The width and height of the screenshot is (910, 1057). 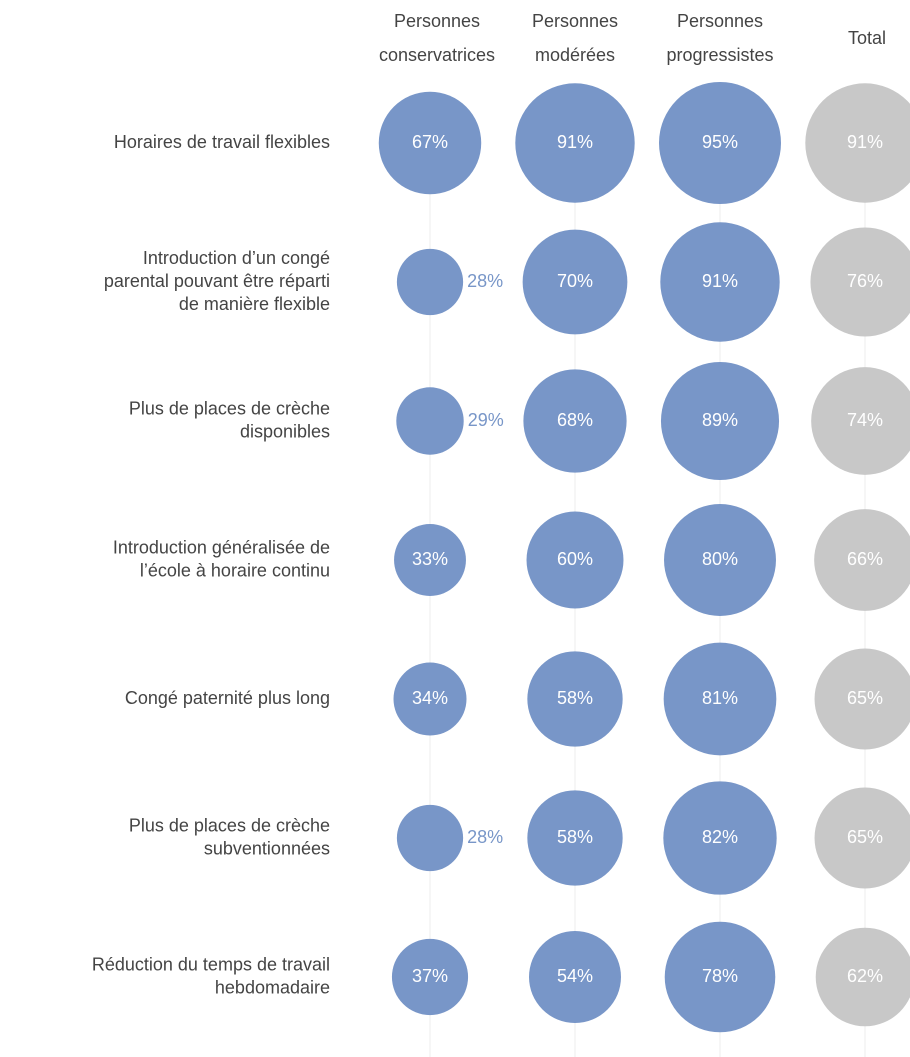 I want to click on value-label: 81%, so click(x=720, y=698).